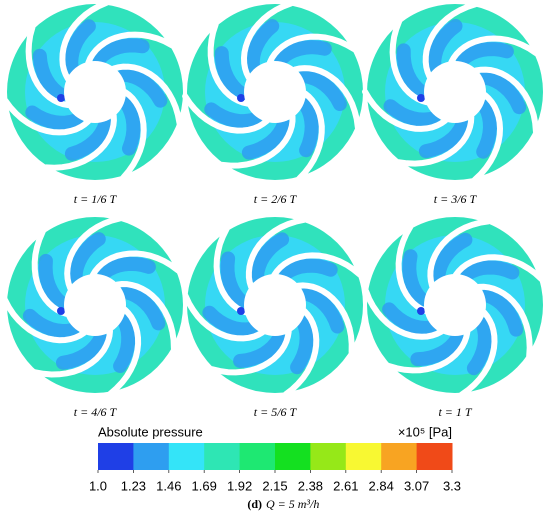 This screenshot has width=550, height=517. What do you see at coordinates (276, 412) in the screenshot?
I see `panel-label: t = 5/6 T` at bounding box center [276, 412].